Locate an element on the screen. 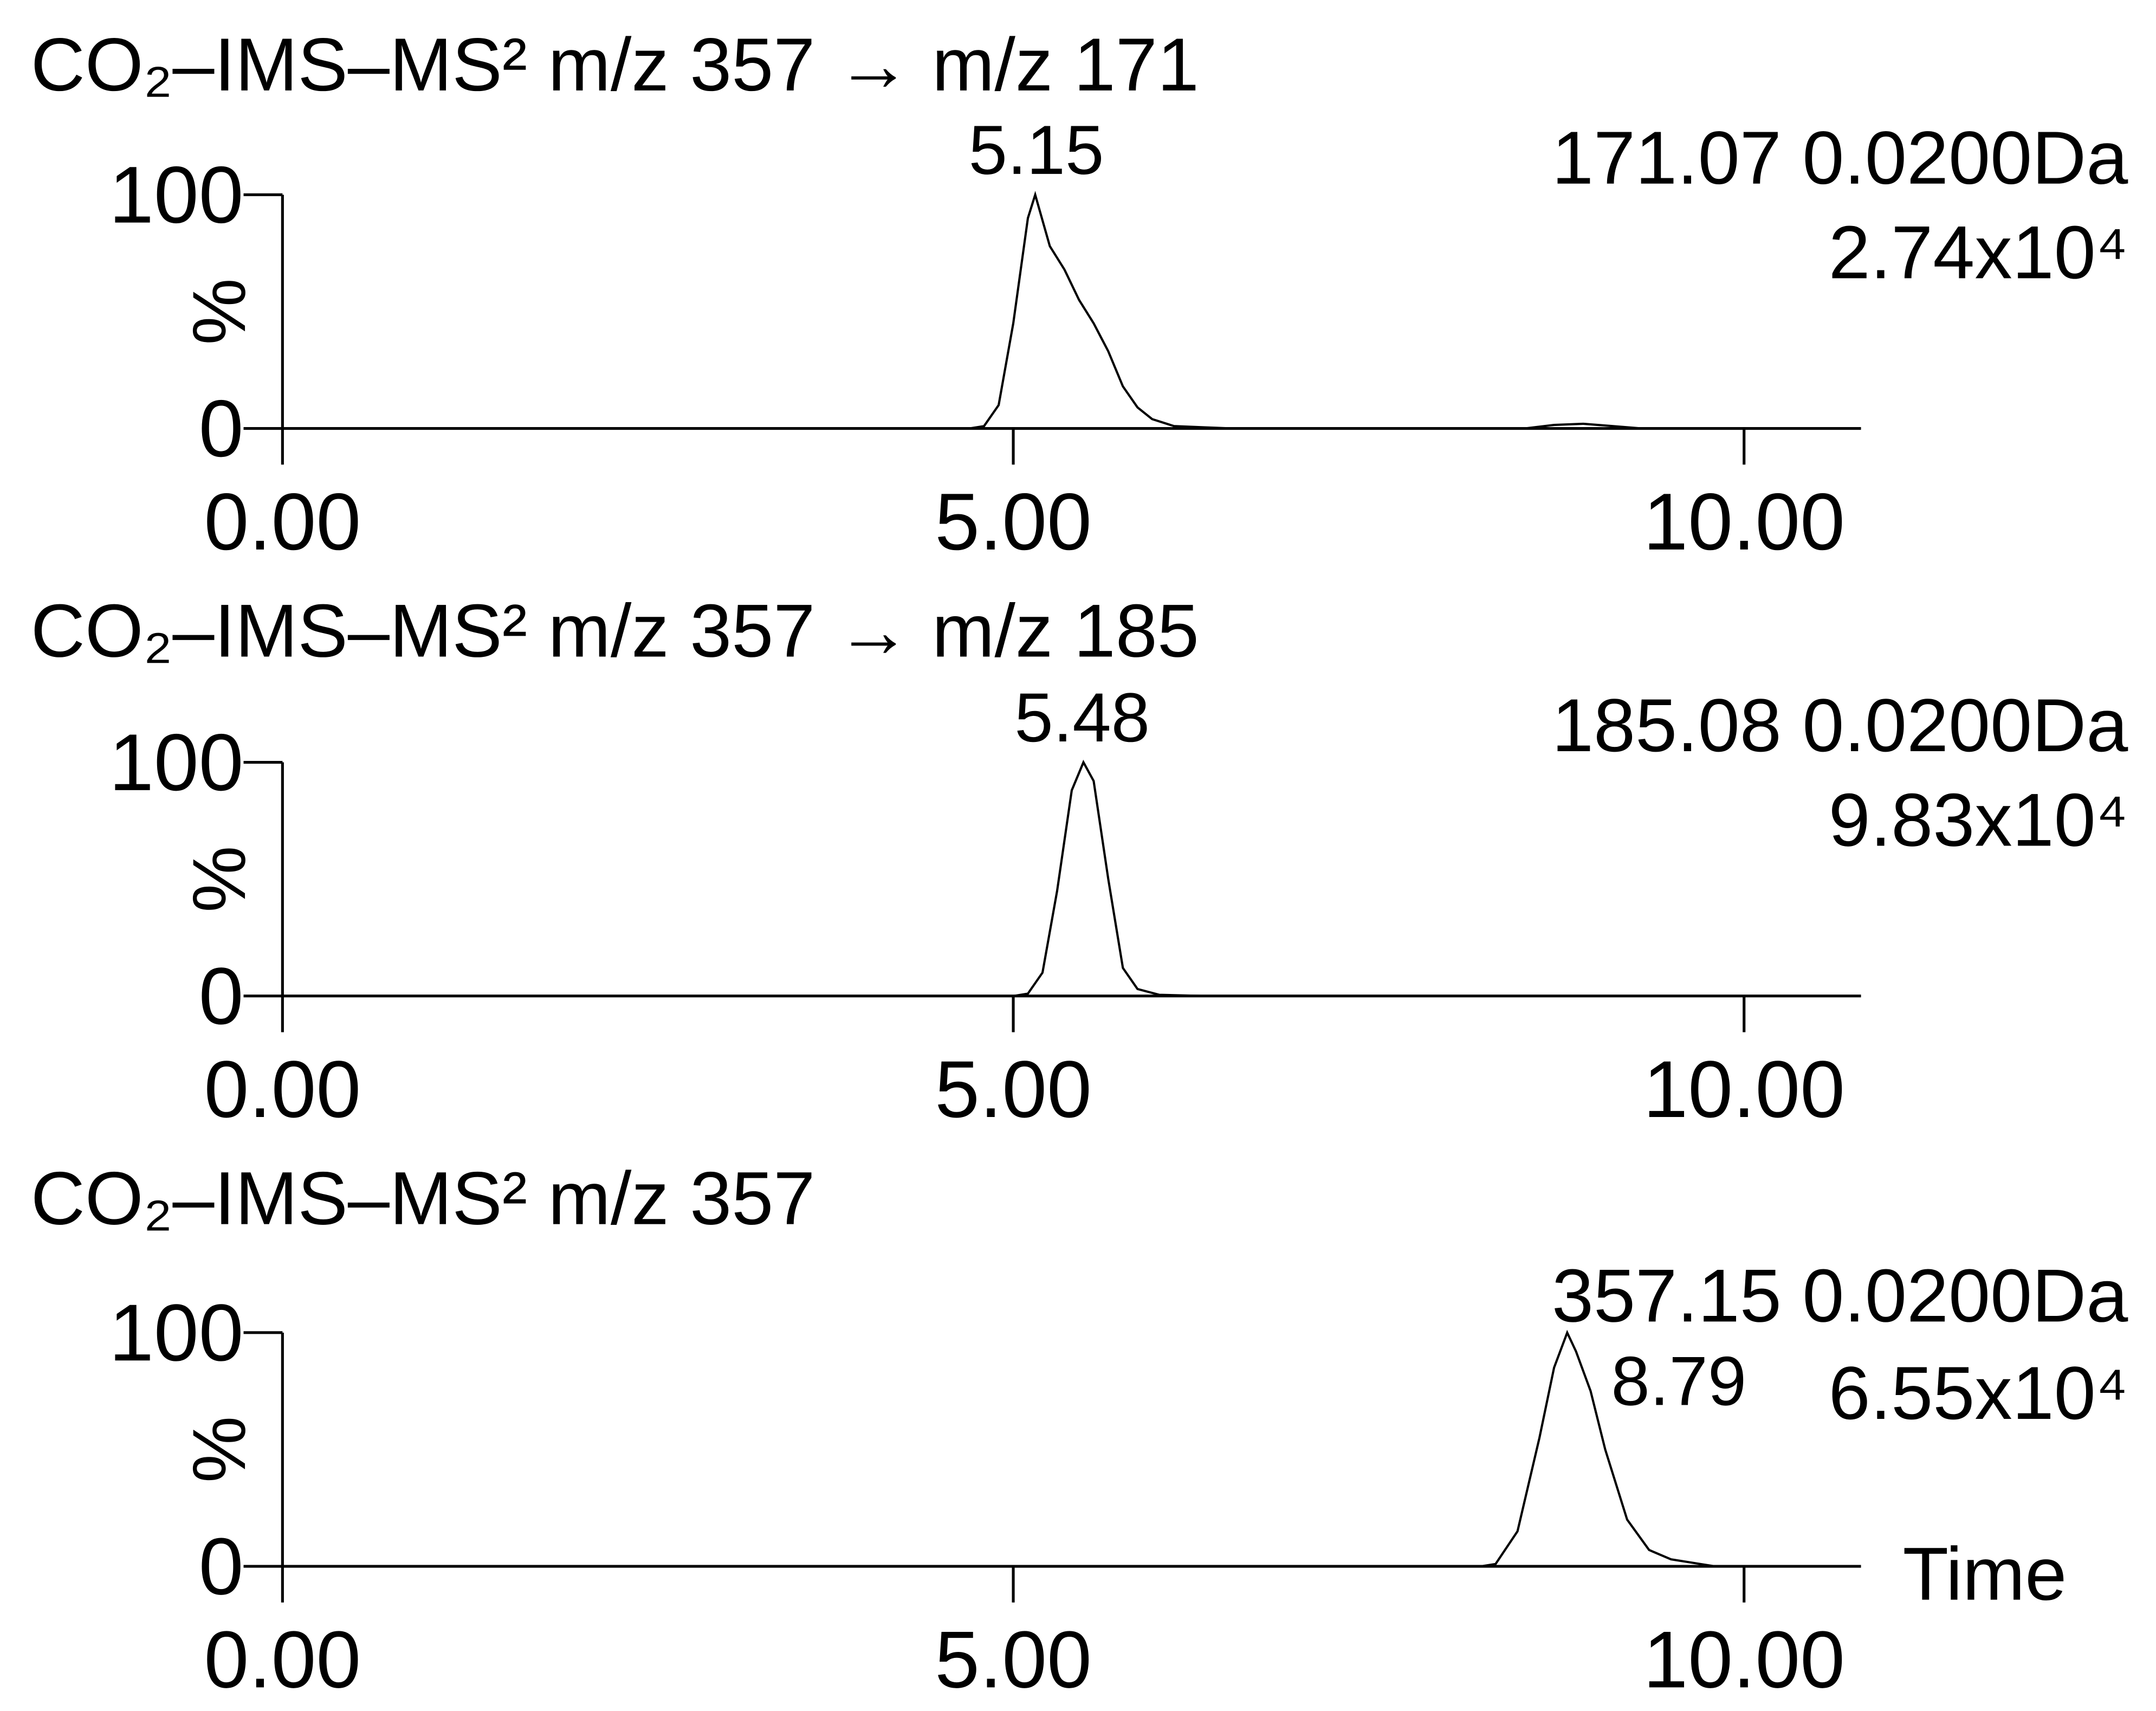  peak-label: 5.48 is located at coordinates (1082, 718).